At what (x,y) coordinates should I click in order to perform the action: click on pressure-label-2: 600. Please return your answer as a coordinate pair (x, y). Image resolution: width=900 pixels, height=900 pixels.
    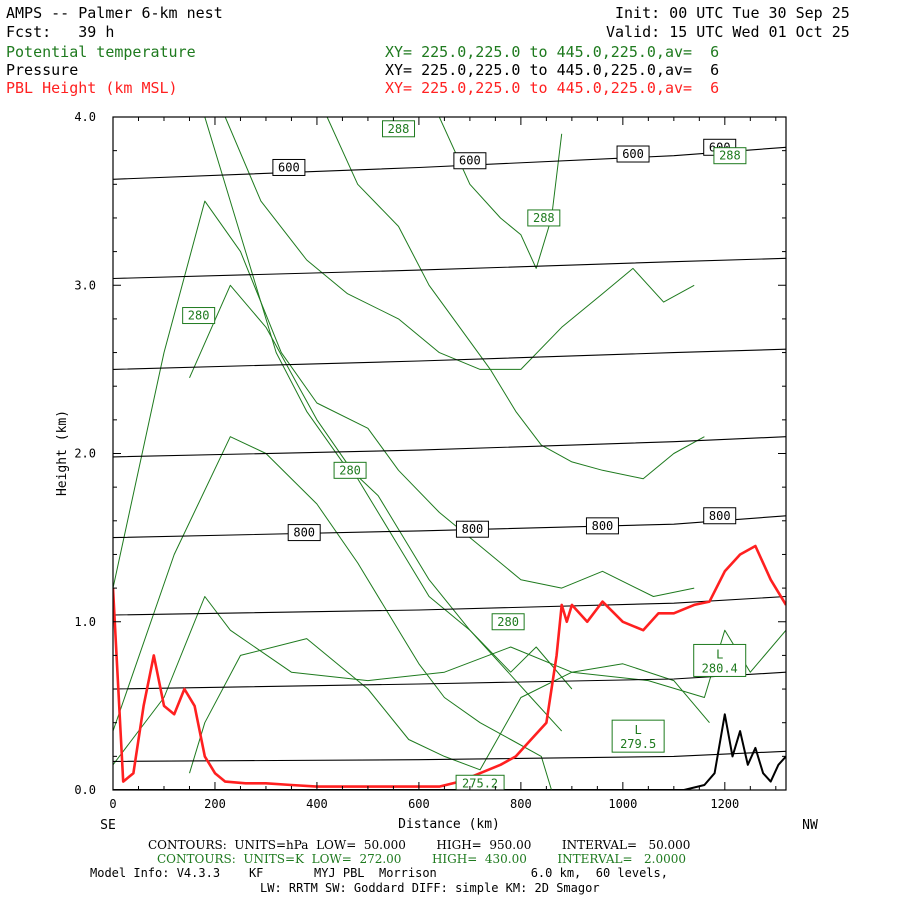
    Looking at the image, I should click on (633, 154).